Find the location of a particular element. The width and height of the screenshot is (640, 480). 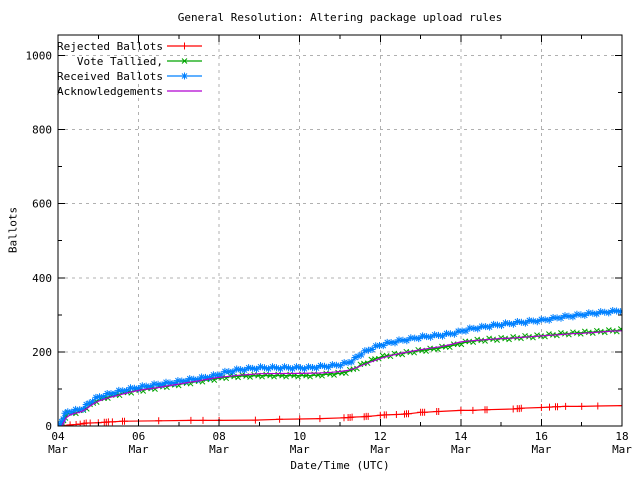

y-tick-label: 1000 is located at coordinates (39, 55).